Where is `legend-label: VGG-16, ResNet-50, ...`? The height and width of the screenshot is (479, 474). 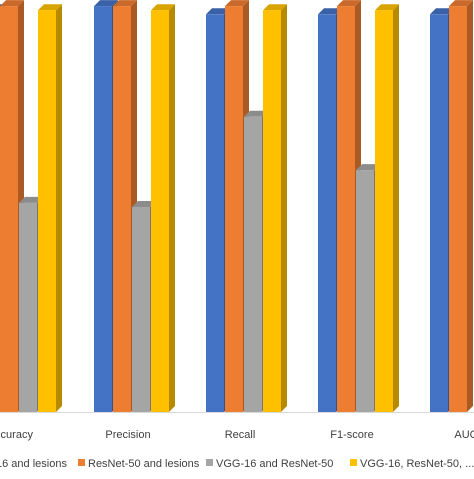
legend-label: VGG-16, ResNet-50, ... is located at coordinates (417, 464).